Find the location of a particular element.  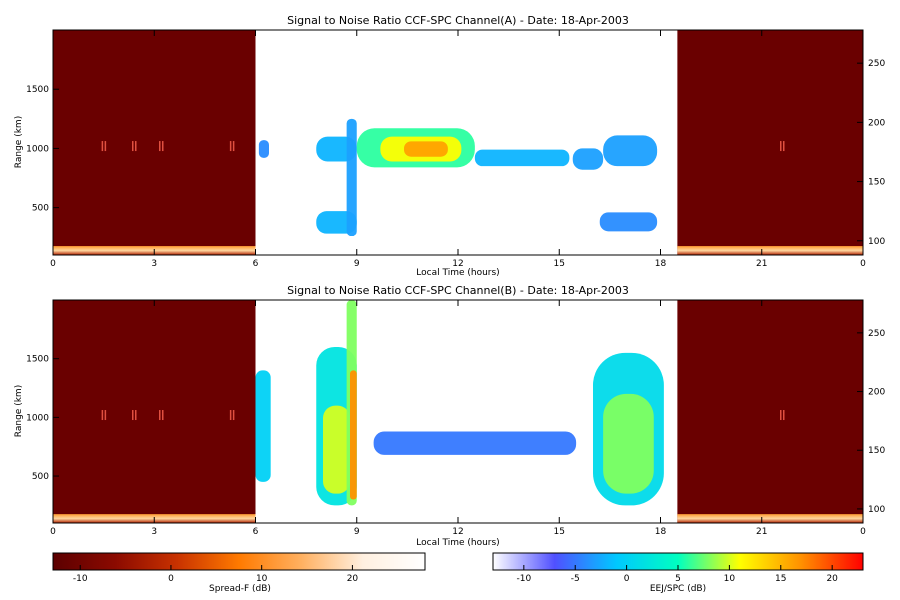

colorbar-spread-f: -10 0 10 20 Spread-F (dB) is located at coordinates (239, 573).